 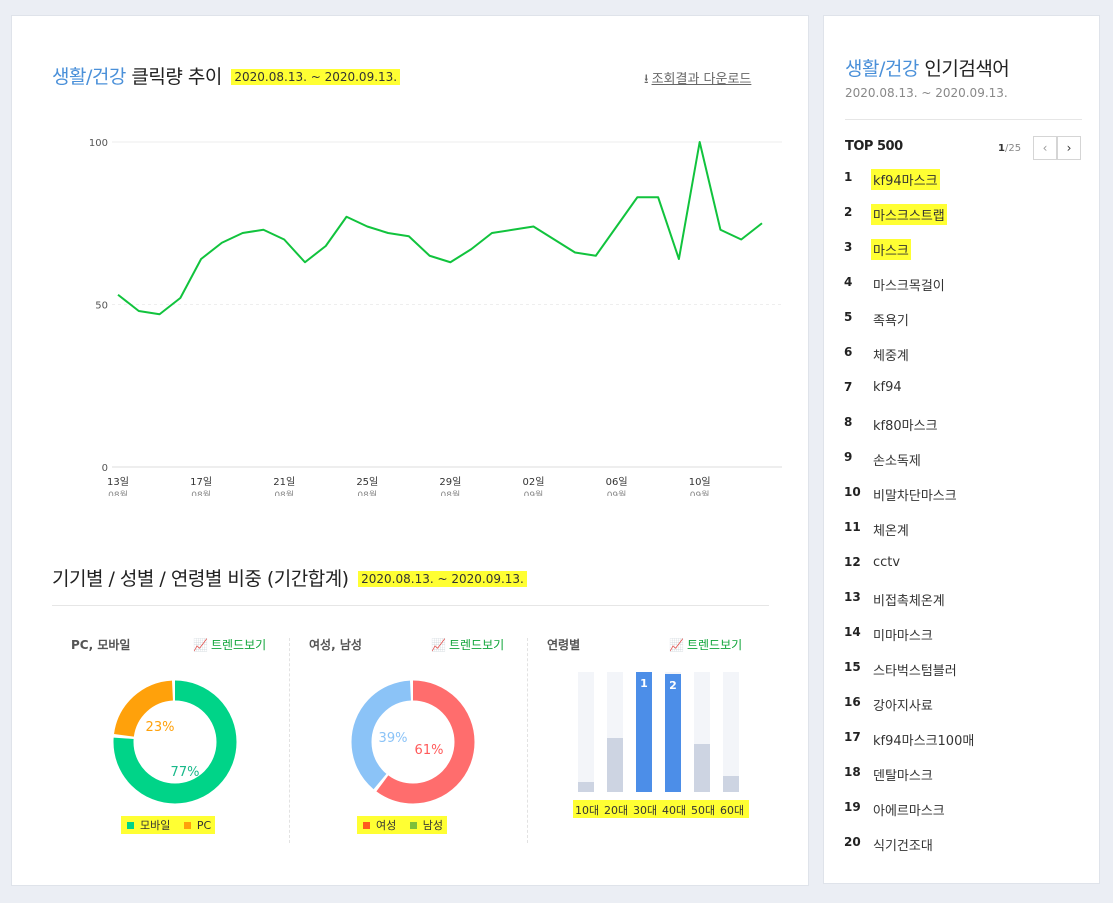 I want to click on legend-pc: PC, so click(x=204, y=825).